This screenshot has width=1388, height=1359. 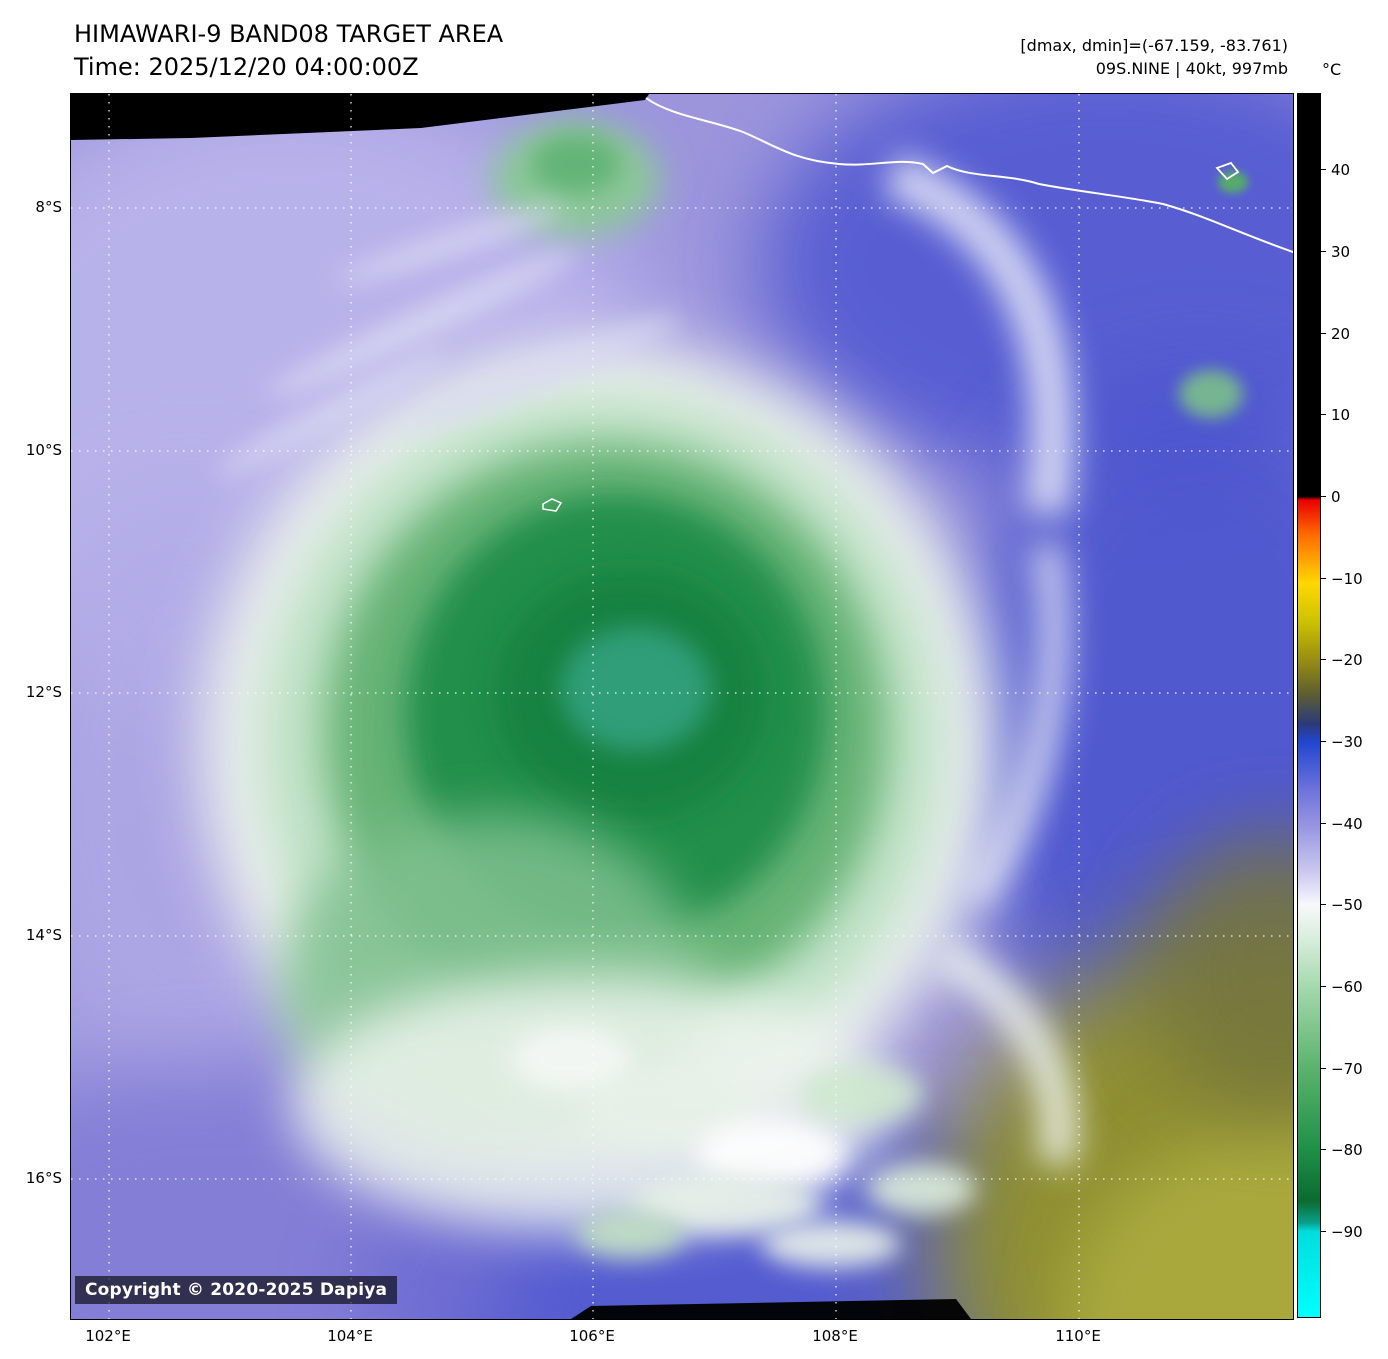 What do you see at coordinates (592, 1336) in the screenshot?
I see `lon-tick-label: 106°E` at bounding box center [592, 1336].